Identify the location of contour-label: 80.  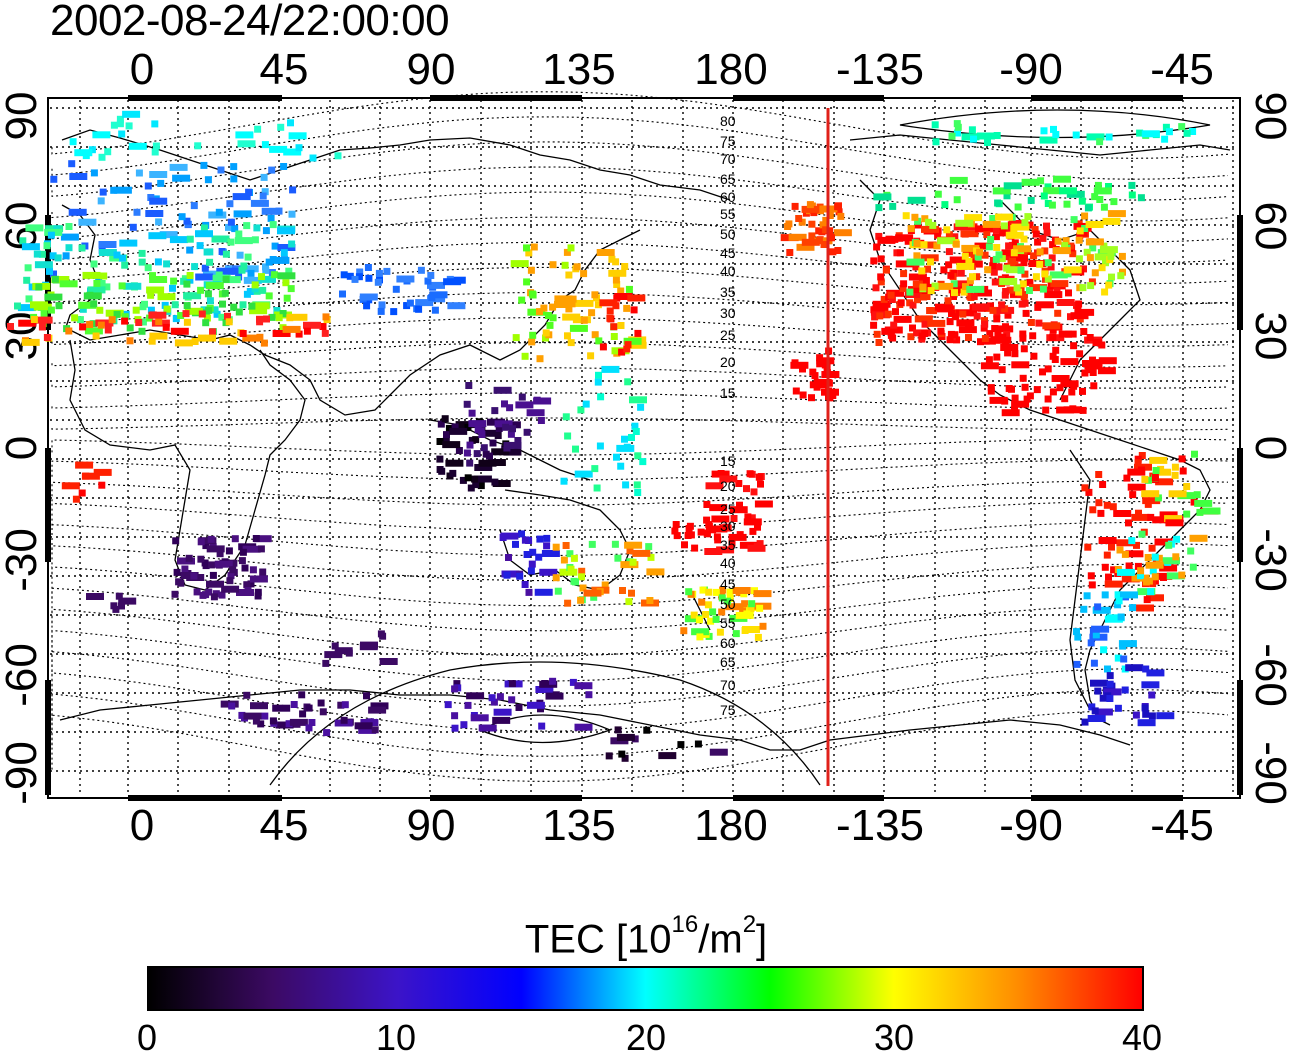
(728, 121).